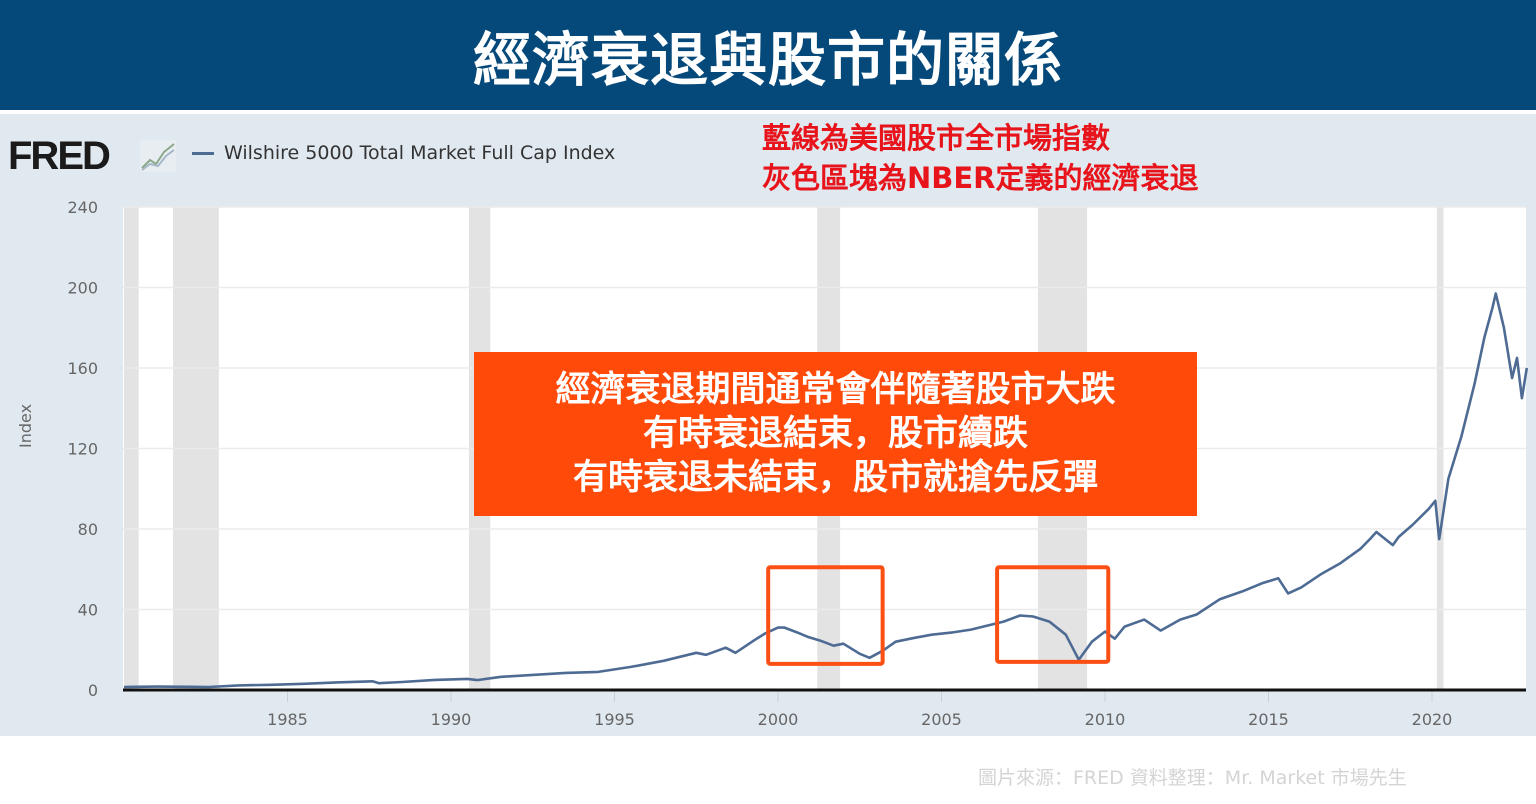 The width and height of the screenshot is (1536, 804). I want to click on callout-line-3: 有時衰退未結束，股市就搶先反彈, so click(835, 478).